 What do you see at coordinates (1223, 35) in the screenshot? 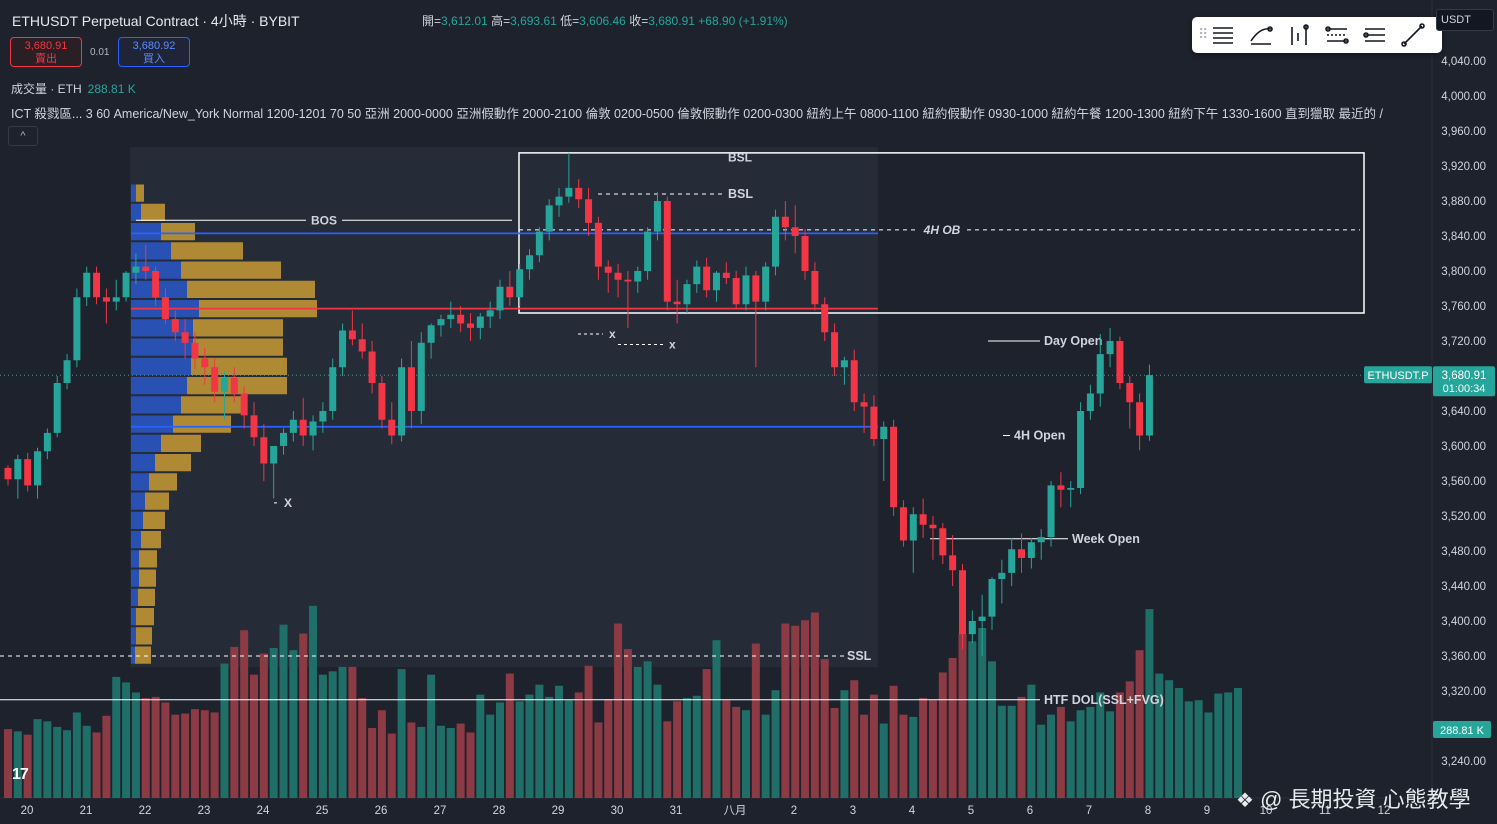
I see `horizontal-lines-icon` at bounding box center [1223, 35].